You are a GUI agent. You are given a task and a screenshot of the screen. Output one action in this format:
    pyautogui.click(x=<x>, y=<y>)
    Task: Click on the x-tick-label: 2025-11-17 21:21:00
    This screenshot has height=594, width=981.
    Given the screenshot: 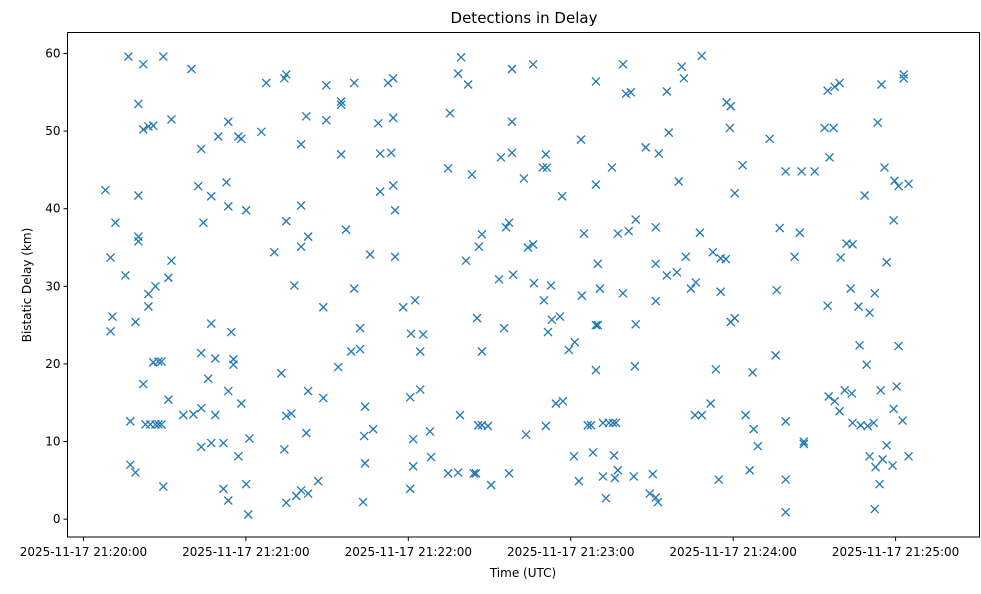 What is the action you would take?
    pyautogui.click(x=245, y=552)
    